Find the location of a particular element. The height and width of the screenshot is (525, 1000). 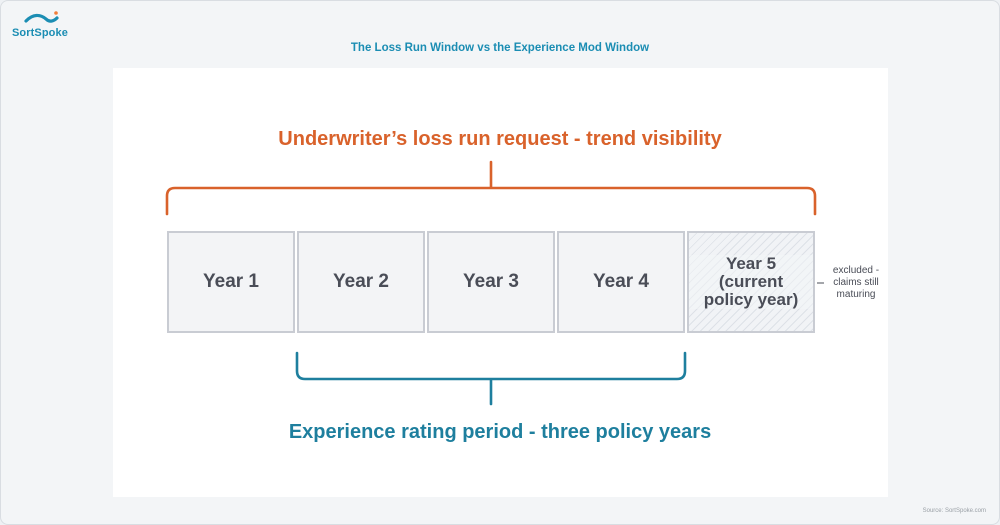

year-2-box: Year 2 is located at coordinates (361, 282).